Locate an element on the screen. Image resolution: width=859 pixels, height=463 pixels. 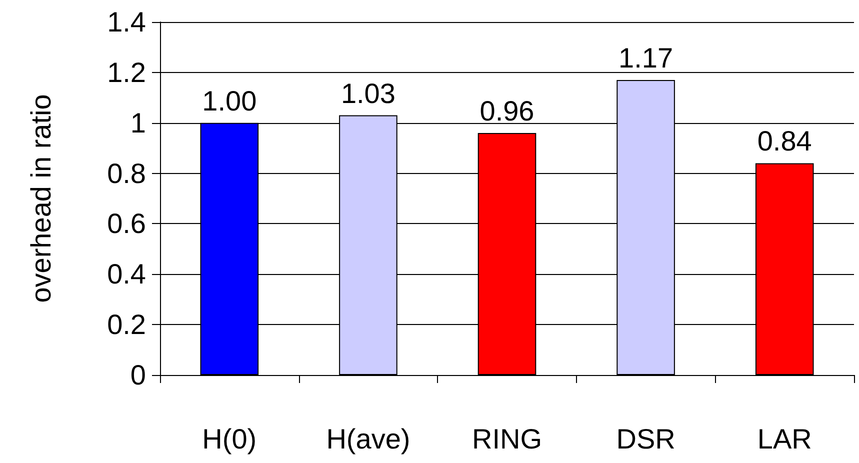
data-label: 1.03 is located at coordinates (368, 93).